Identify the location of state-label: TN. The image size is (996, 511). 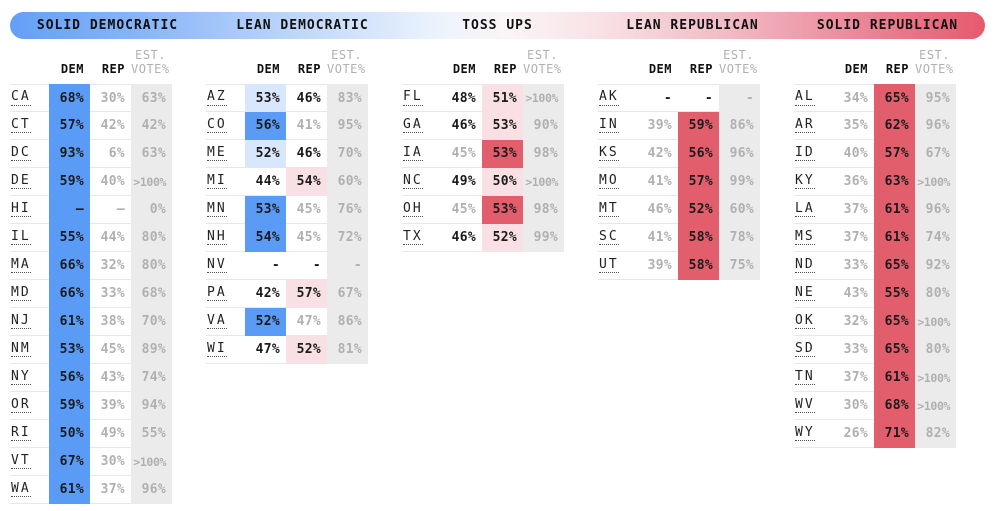
(805, 377).